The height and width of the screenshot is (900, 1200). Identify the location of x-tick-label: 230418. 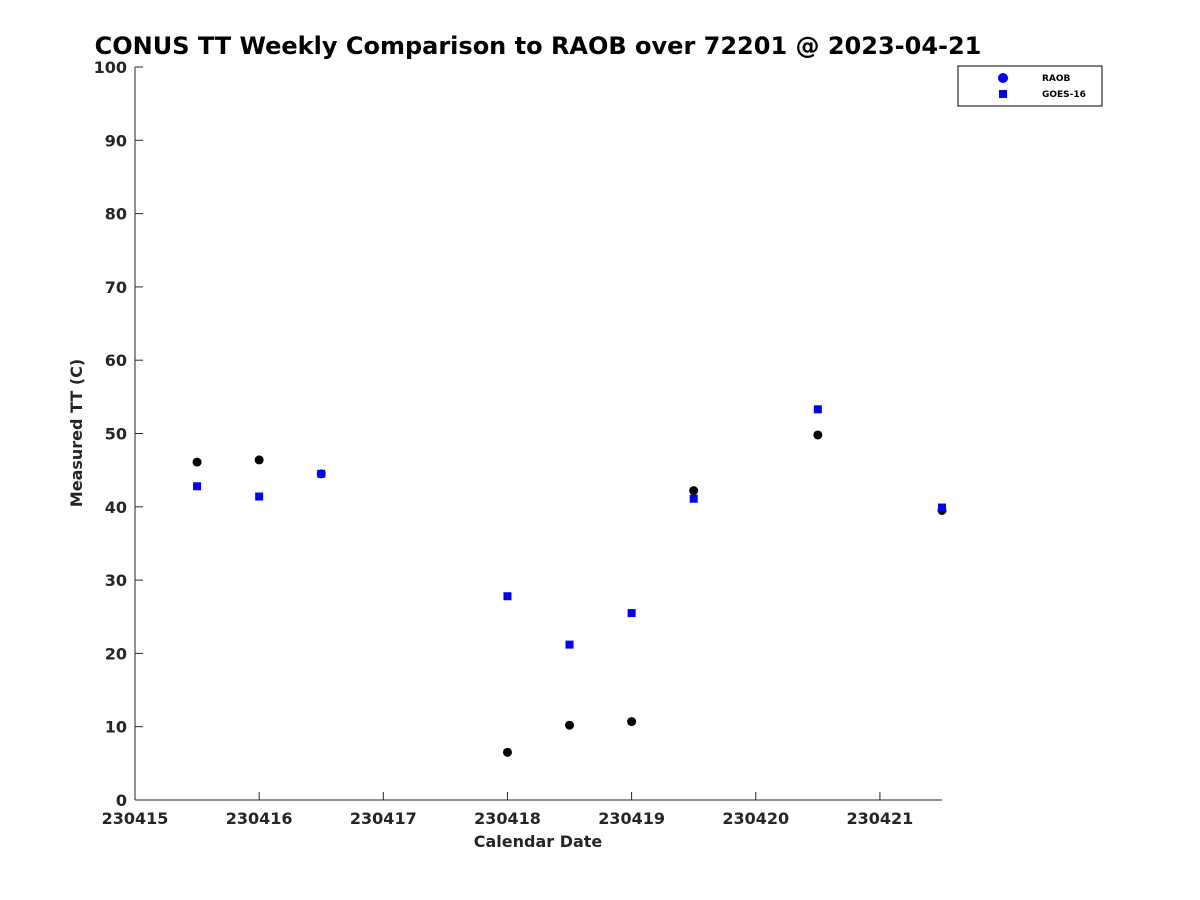
(507, 818).